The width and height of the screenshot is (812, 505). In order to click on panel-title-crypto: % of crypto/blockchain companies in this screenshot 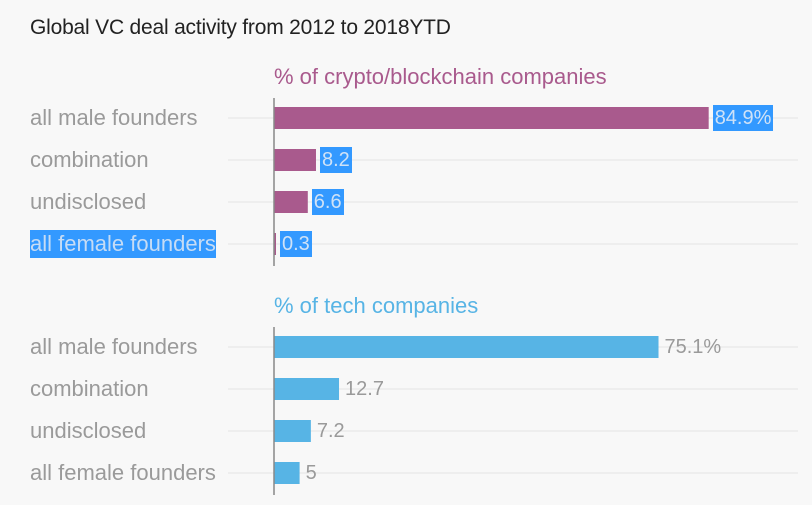, I will do `click(440, 76)`.